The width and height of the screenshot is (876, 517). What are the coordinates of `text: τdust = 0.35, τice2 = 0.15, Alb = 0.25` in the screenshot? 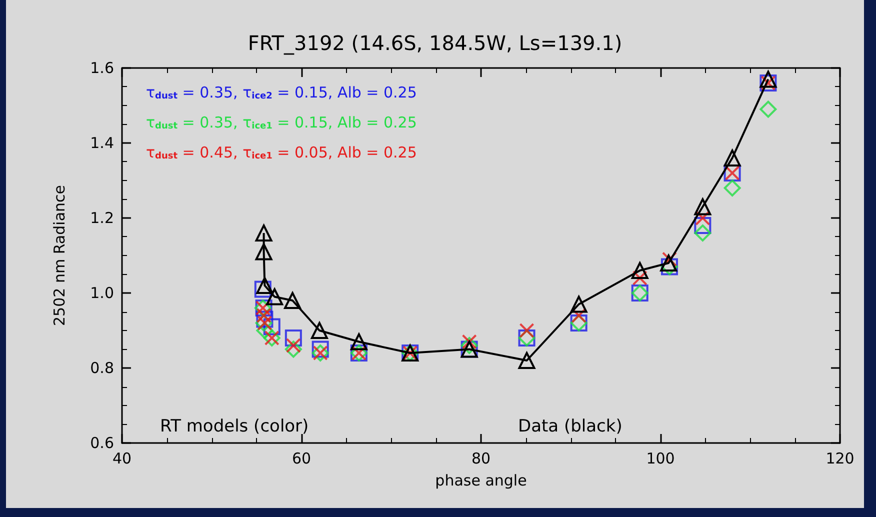 It's located at (281, 93).